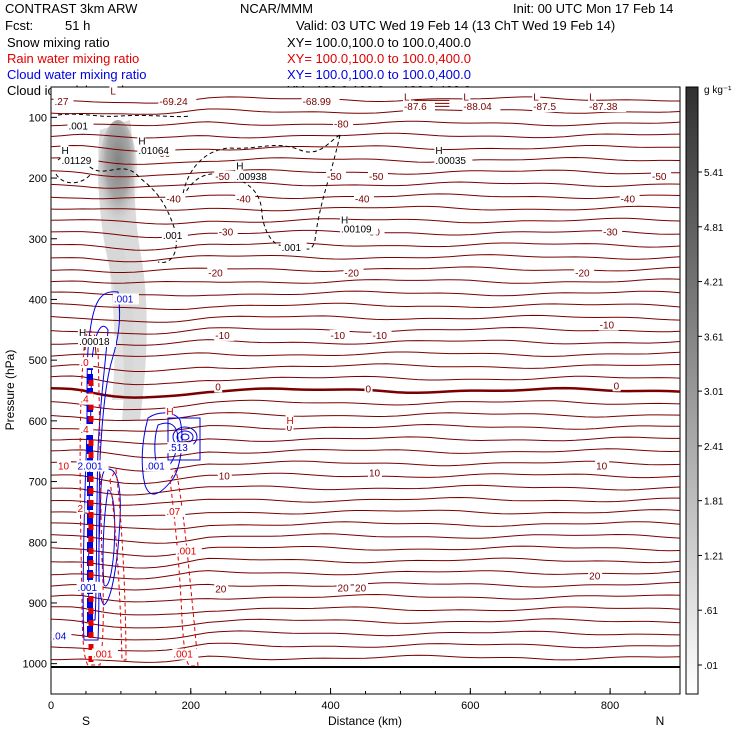 Image resolution: width=740 pixels, height=740 pixels. I want to click on isotherm-label: 20, so click(361, 588).